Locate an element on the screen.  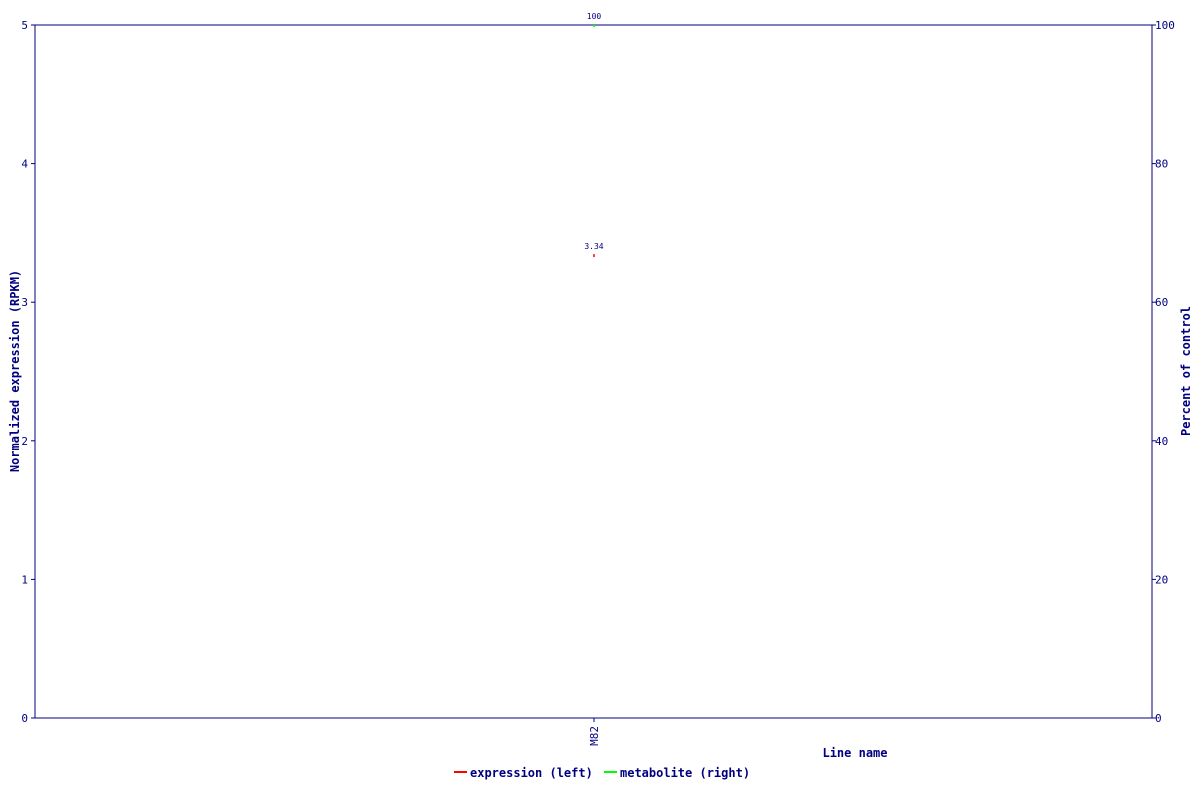
y-tick-label: 5 is located at coordinates (24, 25).